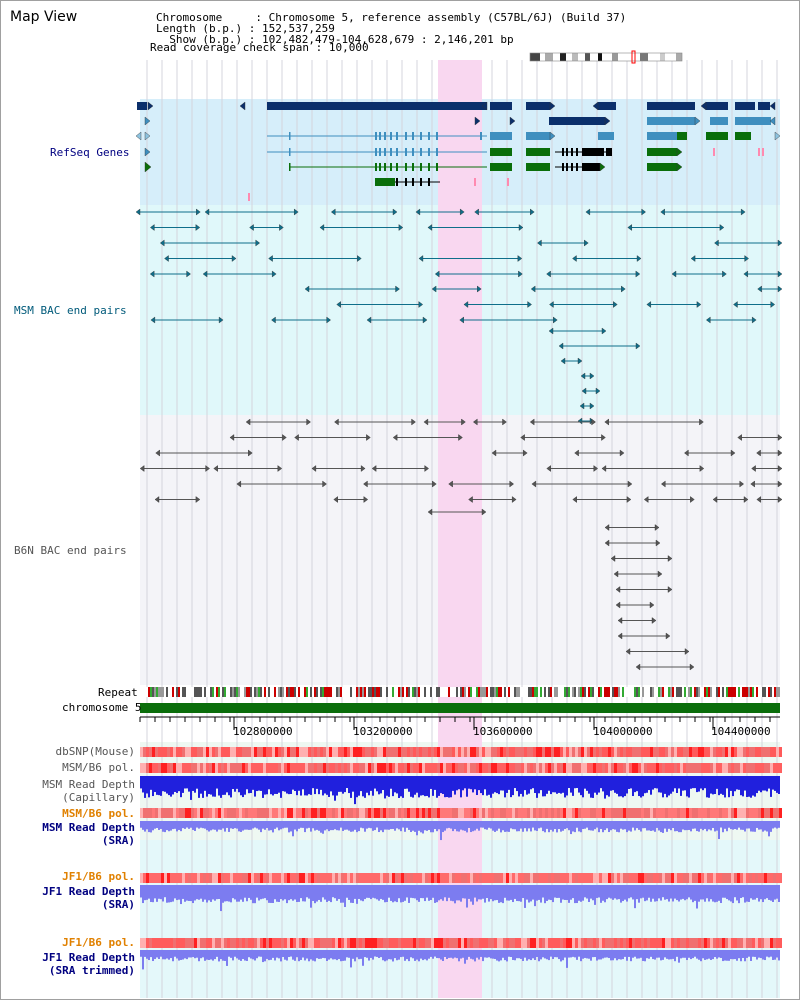  Describe the element at coordinates (88, 827) in the screenshot. I see `track-label-msm-depth-sra: MSM Read Depth` at that location.